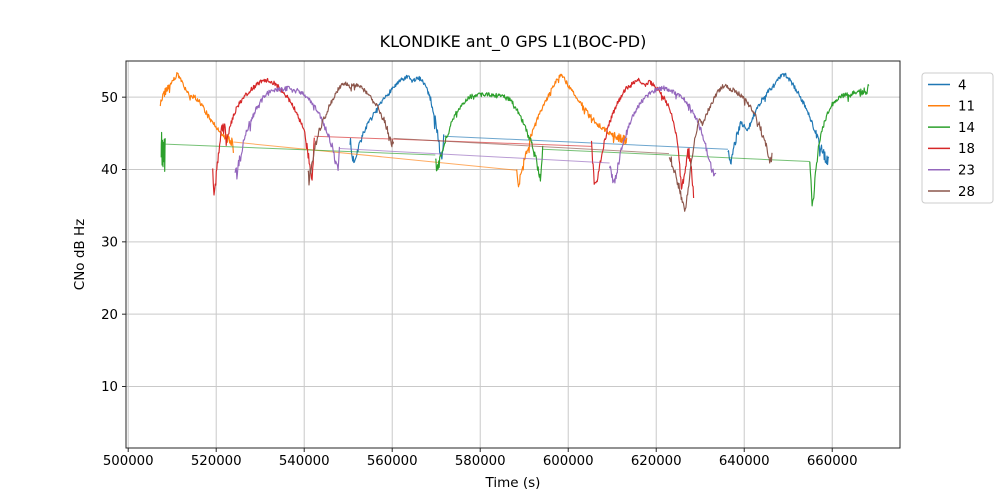 The height and width of the screenshot is (500, 1000). I want to click on y-tick-label: 40, so click(109, 170).